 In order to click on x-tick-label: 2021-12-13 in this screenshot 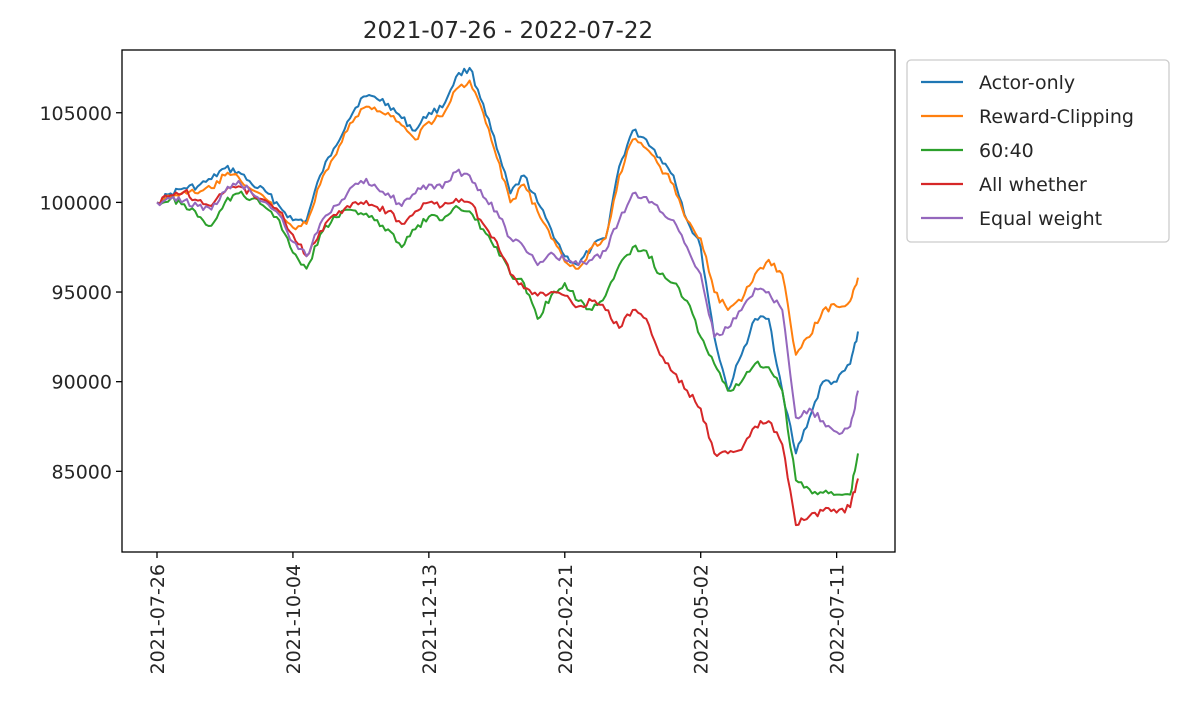, I will do `click(430, 619)`.